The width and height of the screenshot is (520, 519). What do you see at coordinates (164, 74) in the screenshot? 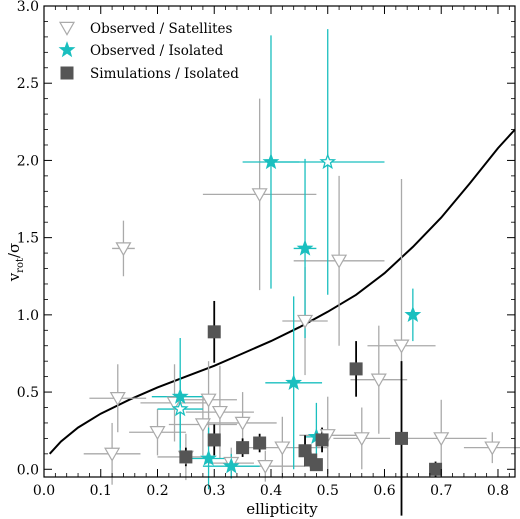
I see `legend-label-simulations: Simulations / Isolated` at bounding box center [164, 74].